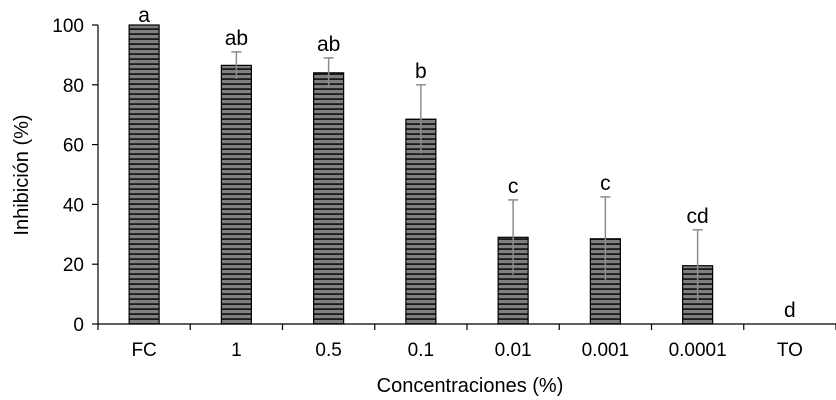  What do you see at coordinates (790, 310) in the screenshot?
I see `significance-label: d` at bounding box center [790, 310].